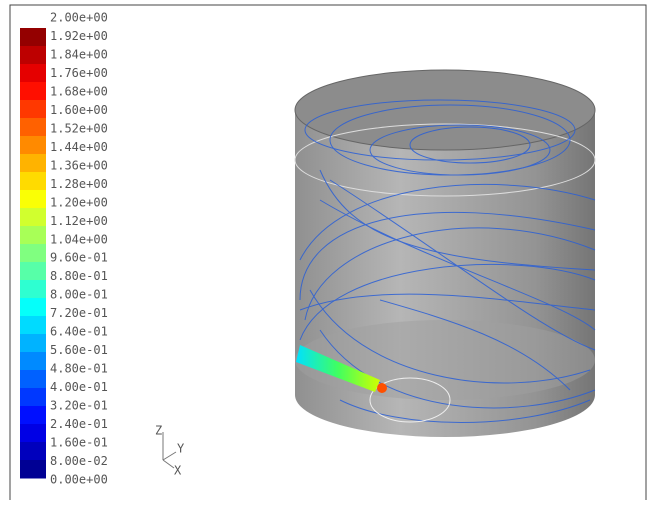  Describe the element at coordinates (79, 369) in the screenshot. I see `colorbar-label: 4.80e-01` at that location.